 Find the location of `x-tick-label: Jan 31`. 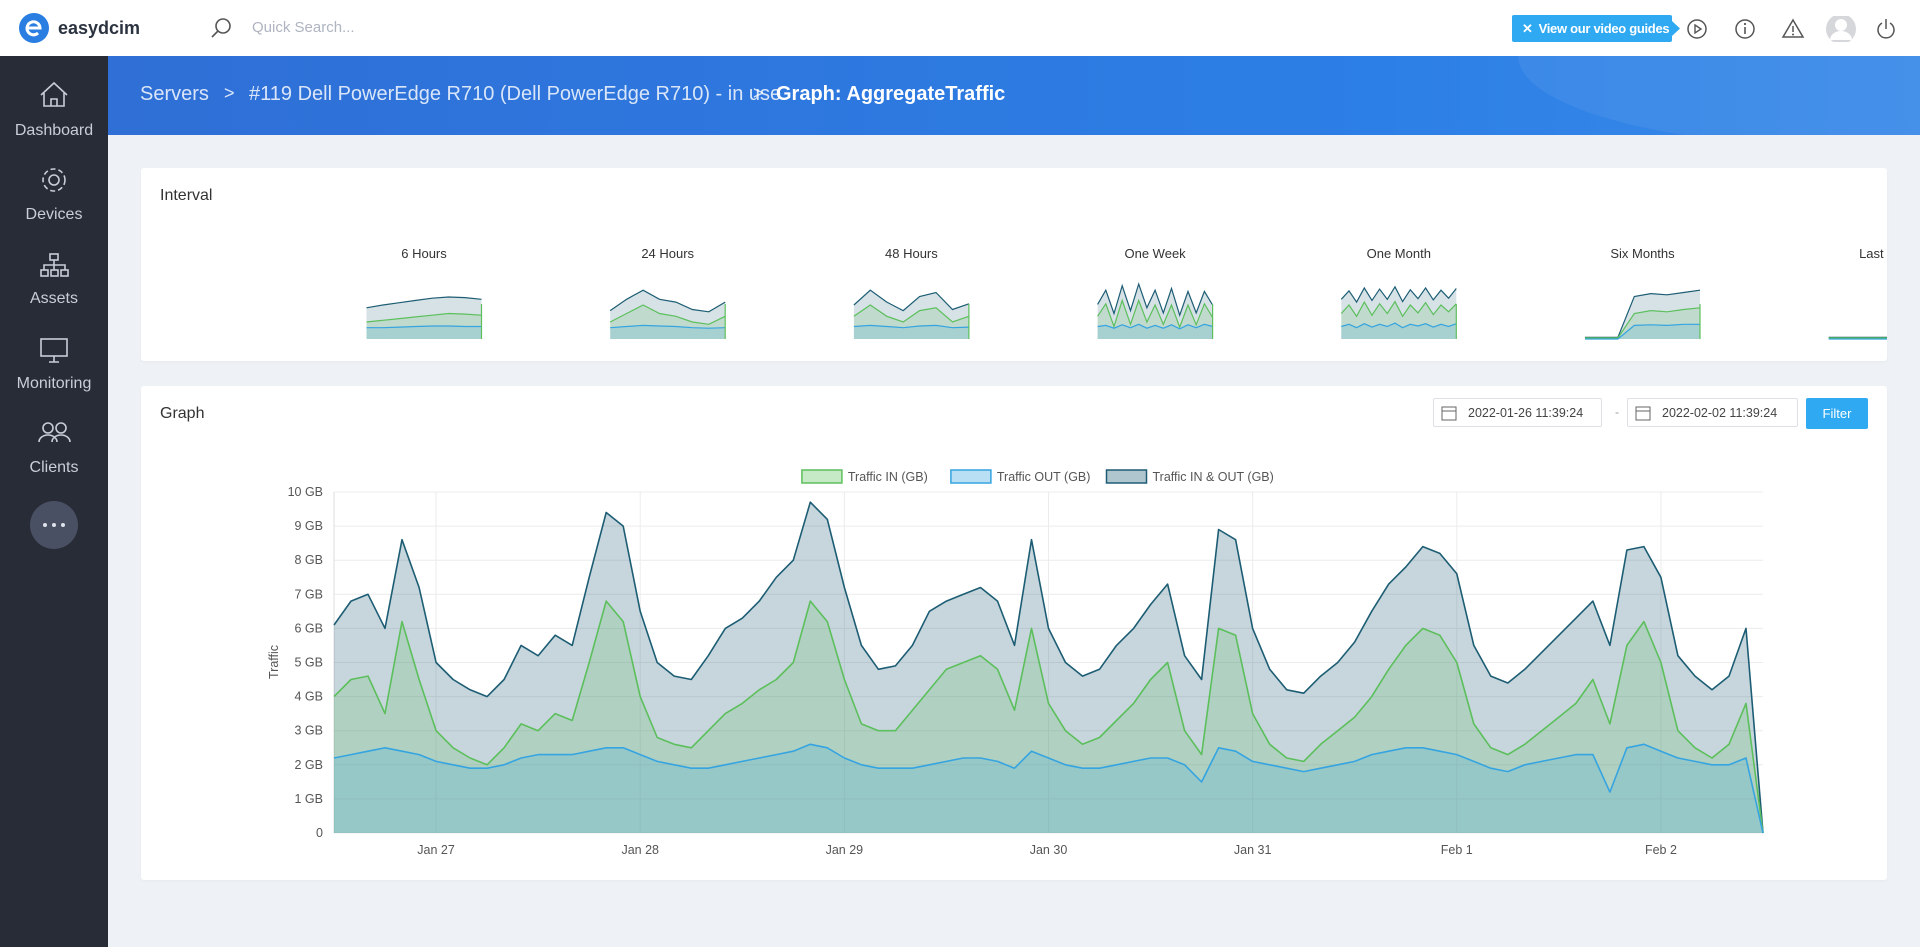

x-tick-label: Jan 31 is located at coordinates (1253, 850).